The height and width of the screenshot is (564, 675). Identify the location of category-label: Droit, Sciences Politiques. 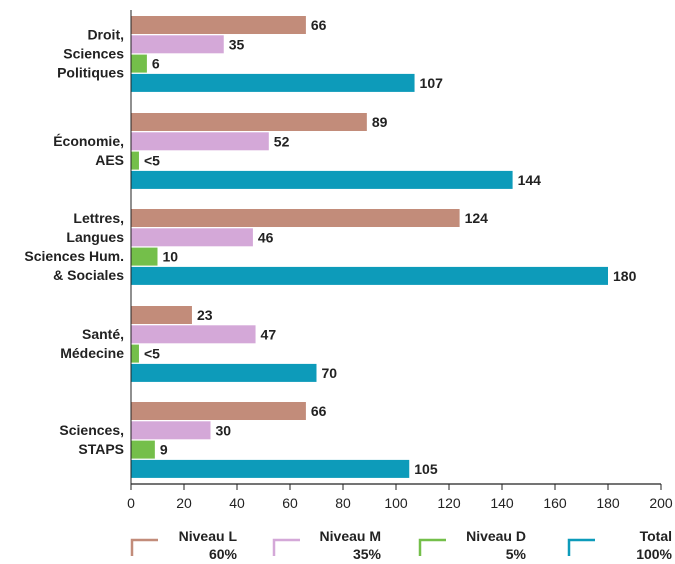
(90, 53).